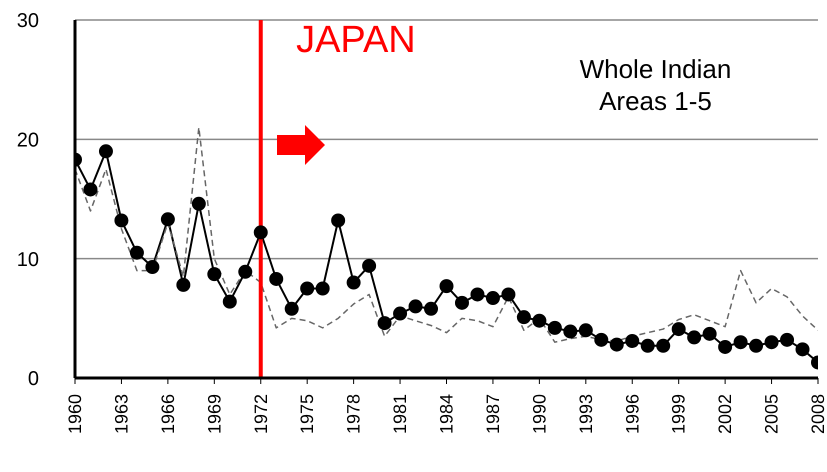  What do you see at coordinates (354, 414) in the screenshot?
I see `x-tick-label: 1978` at bounding box center [354, 414].